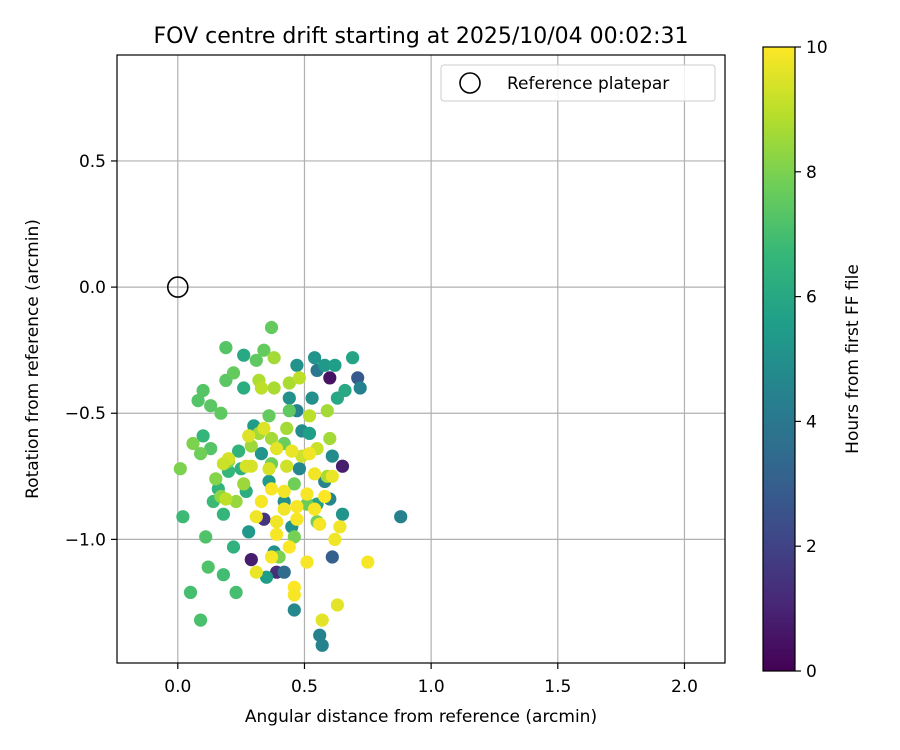 The height and width of the screenshot is (750, 900). What do you see at coordinates (557, 687) in the screenshot?
I see `x-tick-label: 1.5` at bounding box center [557, 687].